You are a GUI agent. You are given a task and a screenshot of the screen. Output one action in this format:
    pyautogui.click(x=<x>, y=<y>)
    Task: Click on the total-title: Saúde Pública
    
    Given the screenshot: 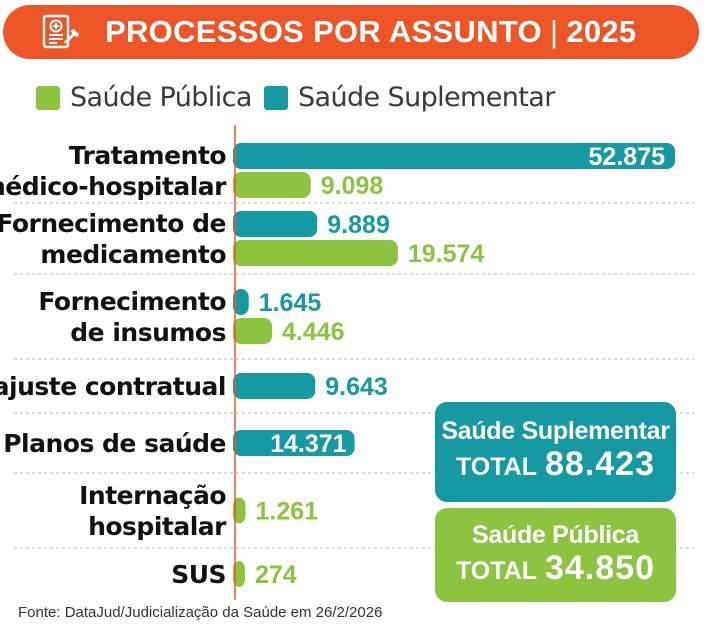 What is the action you would take?
    pyautogui.click(x=555, y=535)
    